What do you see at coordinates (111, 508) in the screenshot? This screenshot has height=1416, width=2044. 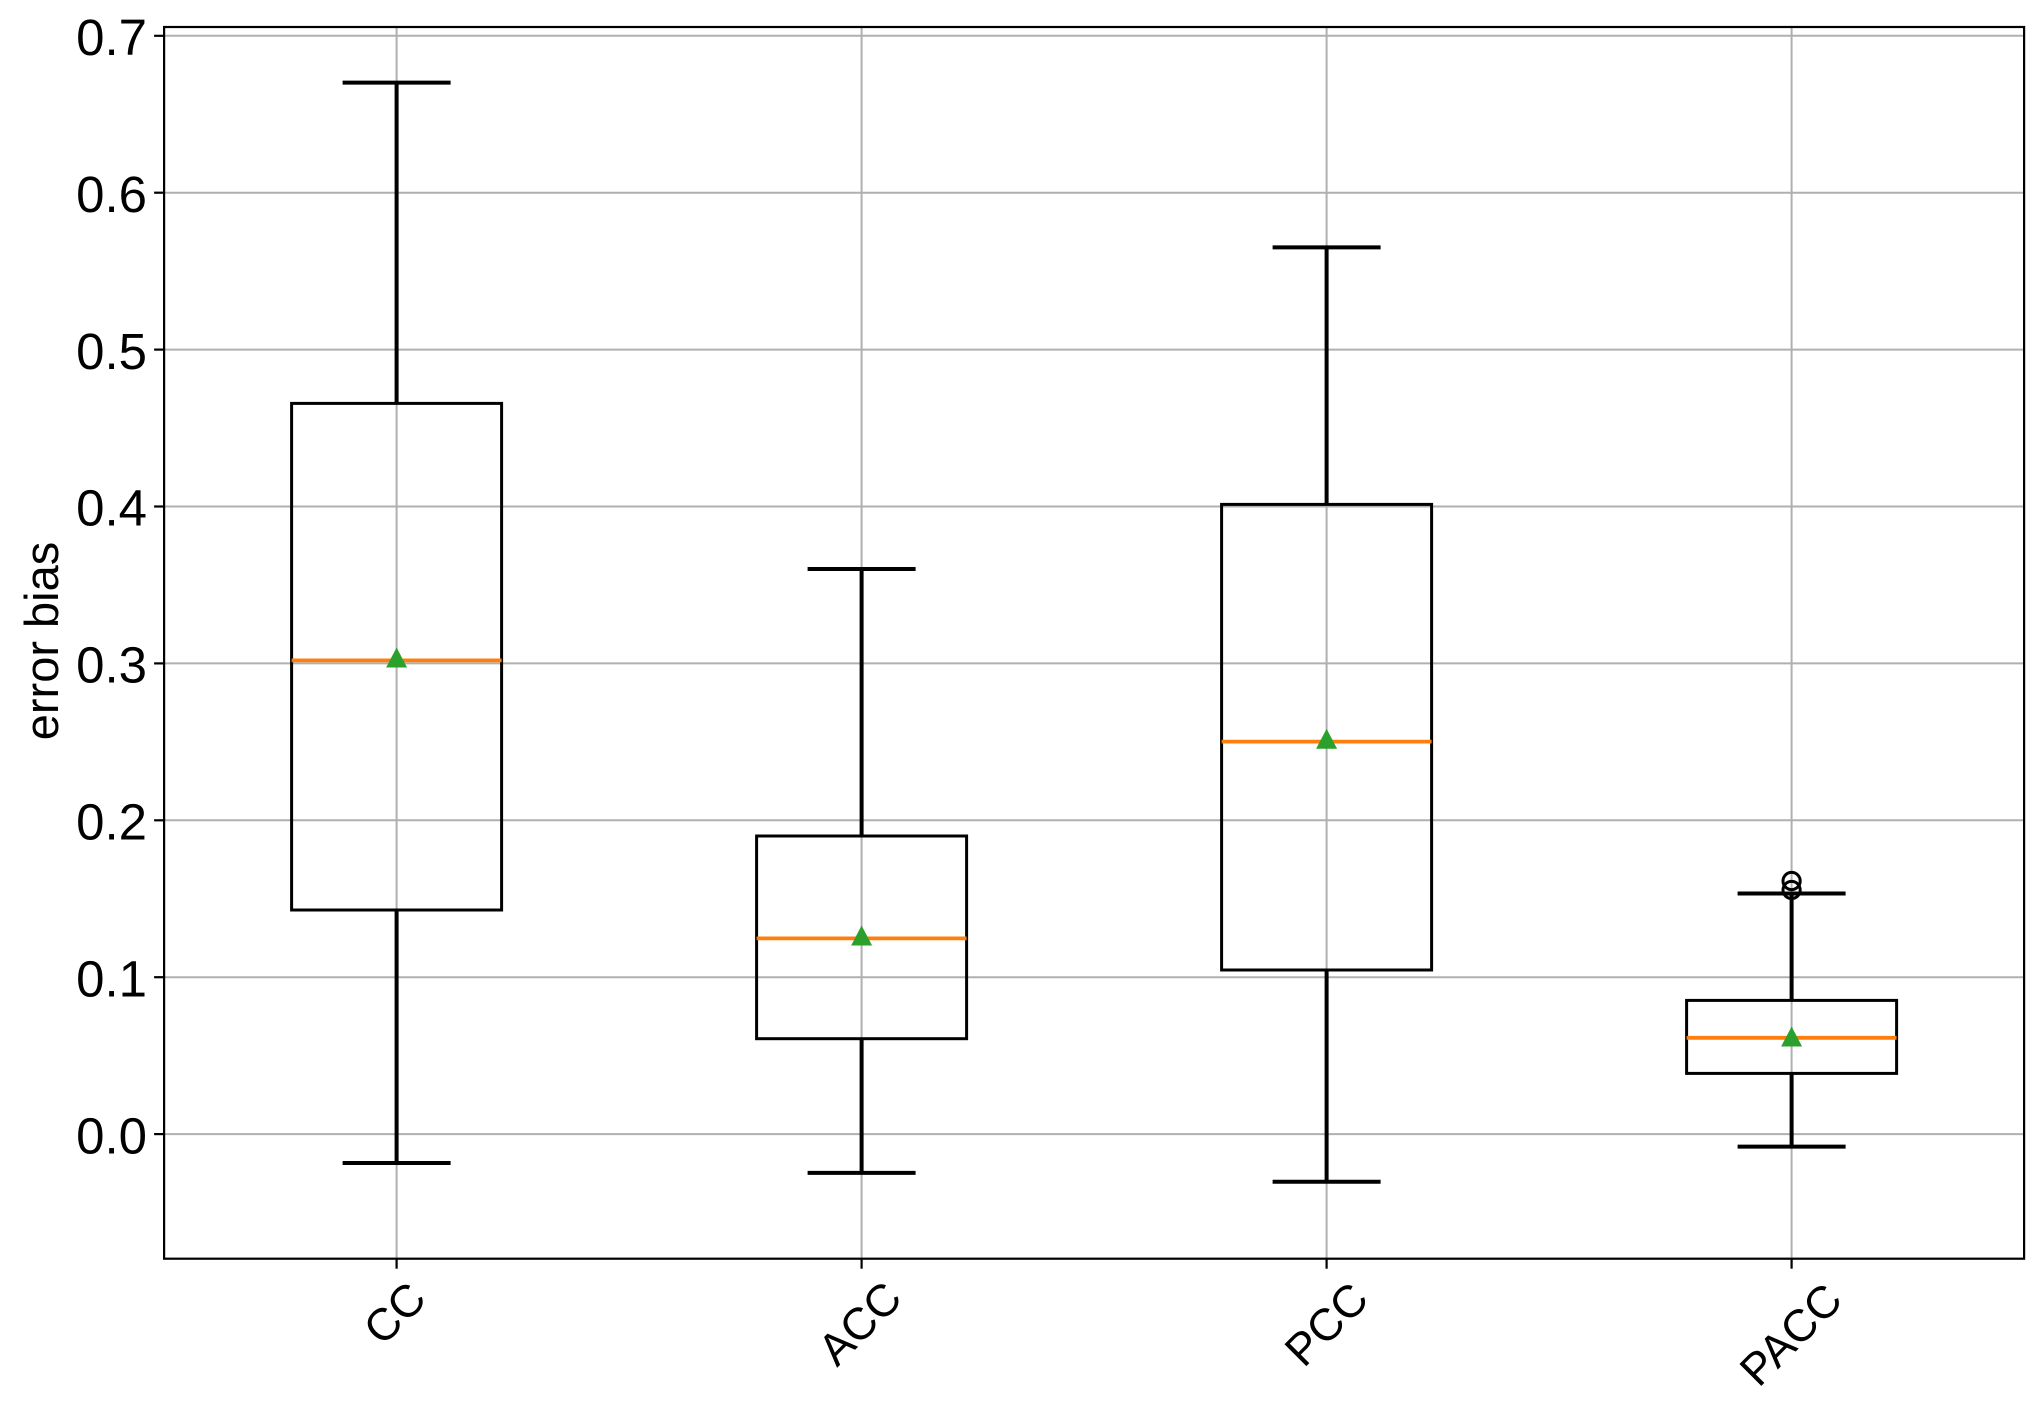 I see `svg-text: 0.4` at bounding box center [111, 508].